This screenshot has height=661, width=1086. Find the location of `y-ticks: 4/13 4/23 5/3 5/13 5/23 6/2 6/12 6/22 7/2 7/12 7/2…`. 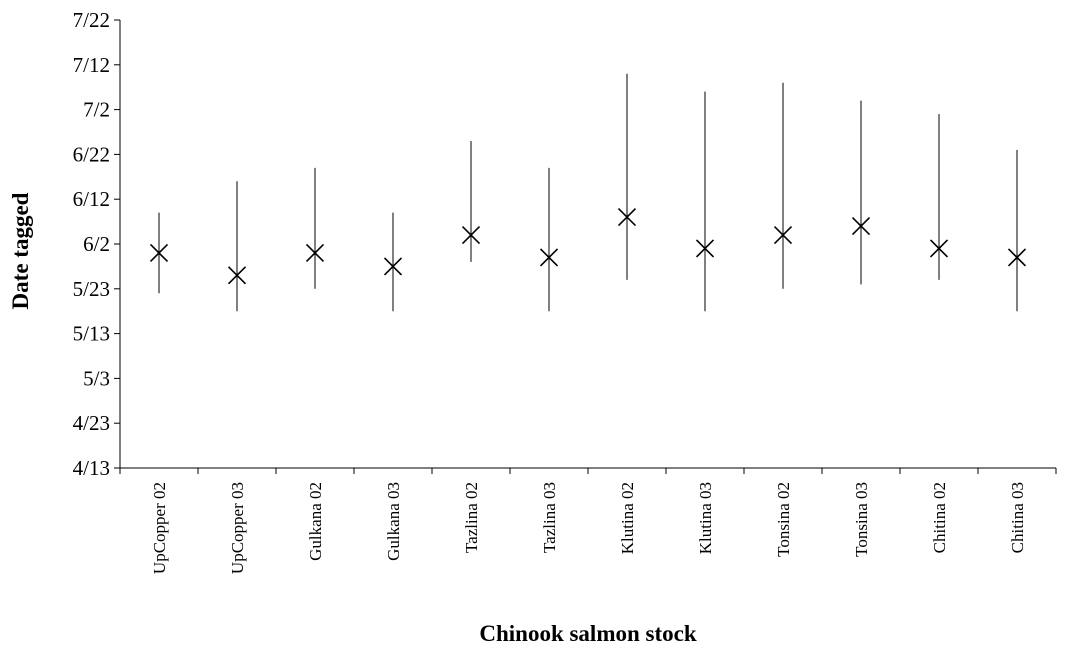

y-ticks: 4/13 4/23 5/3 5/13 5/23 6/2 6/12 6/22 7/2 7/12 7/2… is located at coordinates (96, 244).